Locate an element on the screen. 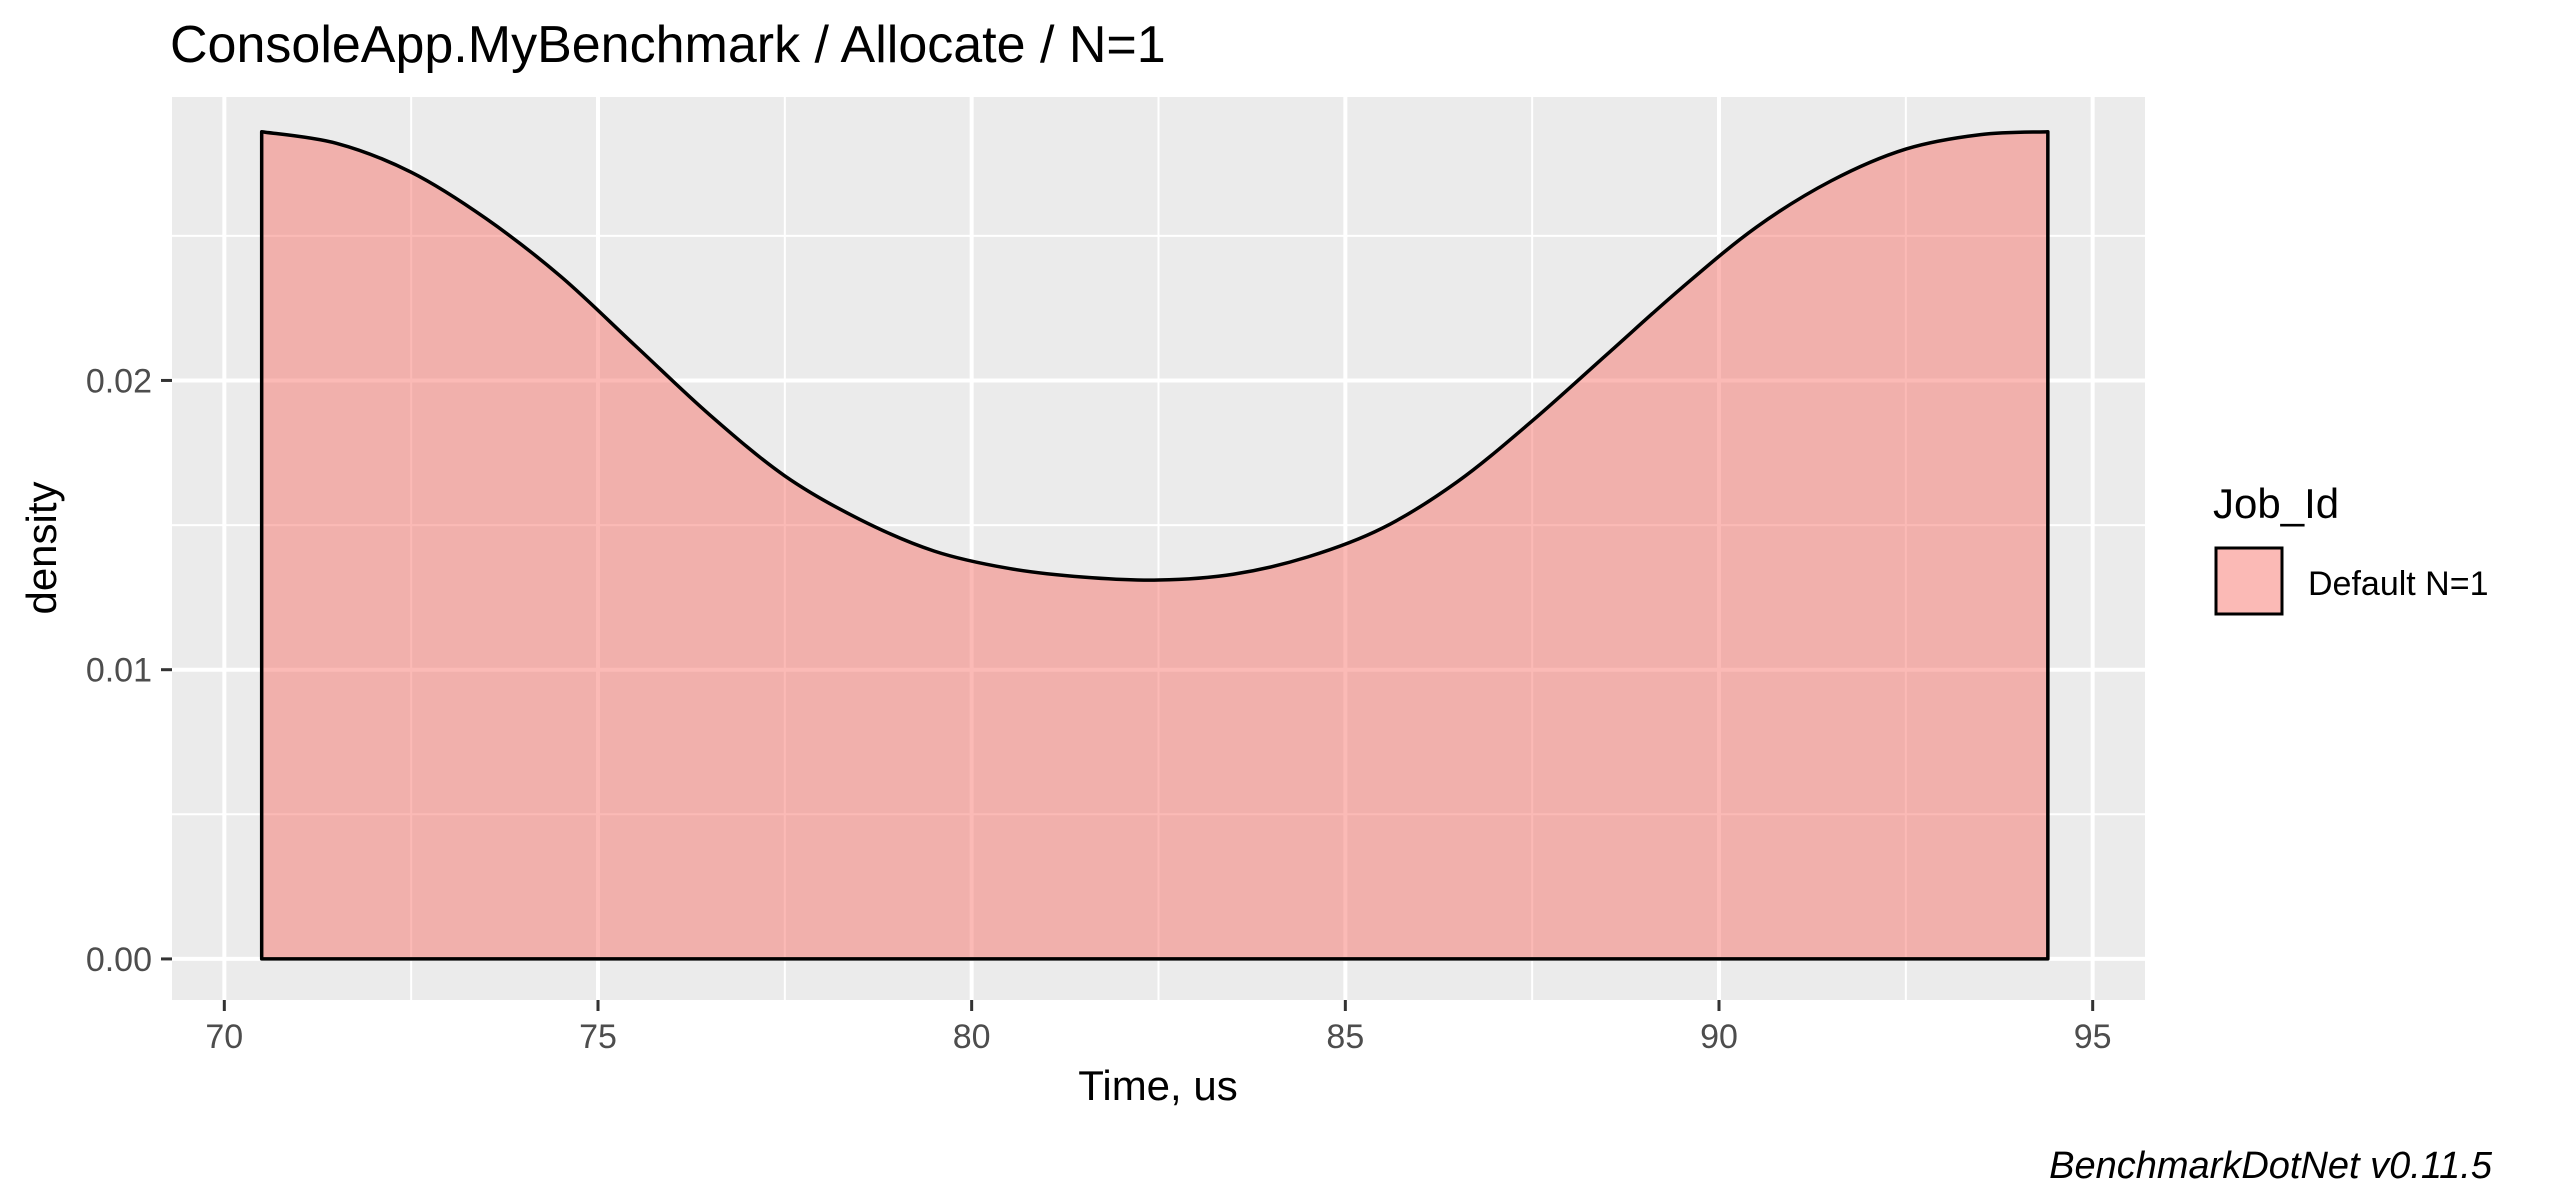 This screenshot has height=1193, width=2550. x-tick-label-4: 90 is located at coordinates (1719, 1037).